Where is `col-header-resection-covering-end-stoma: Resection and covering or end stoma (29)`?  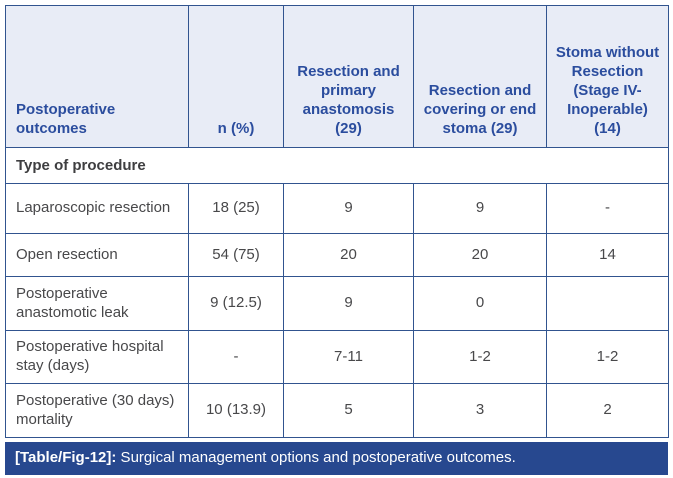
col-header-resection-covering-end-stoma: Resection and covering or end stoma (29) is located at coordinates (480, 76).